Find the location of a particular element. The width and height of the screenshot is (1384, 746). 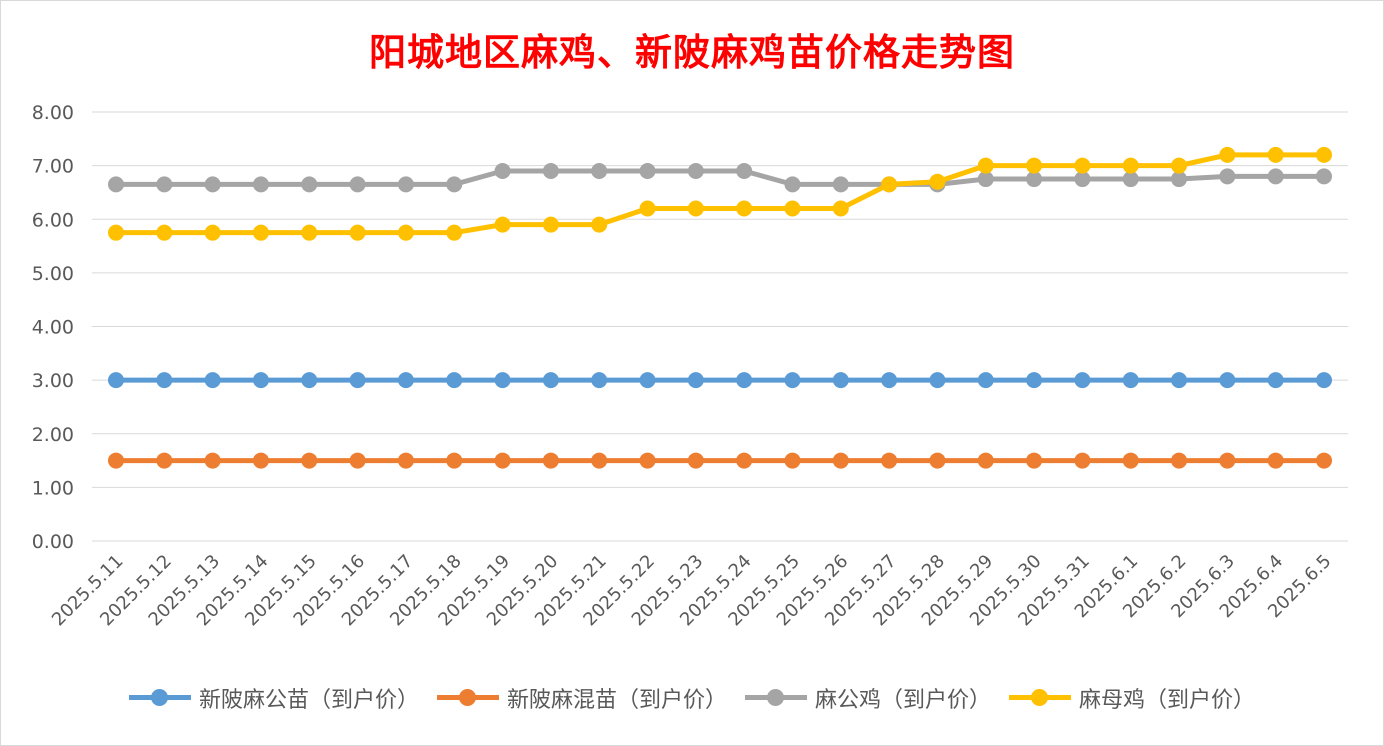

legend: 新陂麻公苗（到户价） 新陂麻混苗（到户价） 麻公鸡（到户价） 麻母鸡（到户价） is located at coordinates (692, 698).